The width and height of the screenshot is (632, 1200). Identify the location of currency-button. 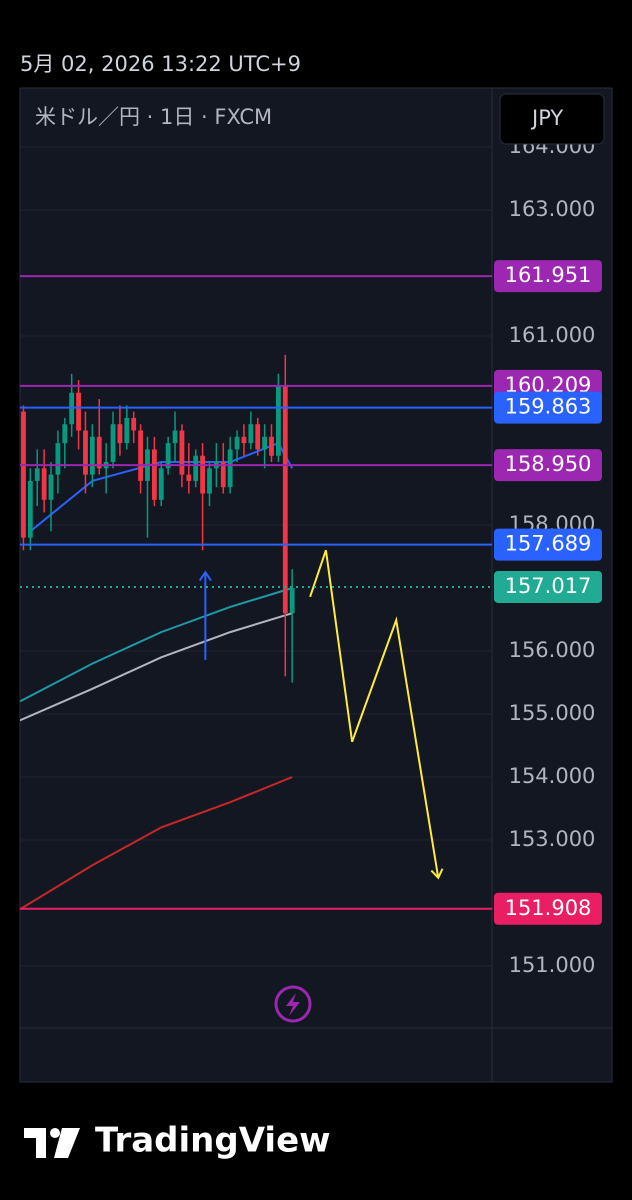
(552, 119).